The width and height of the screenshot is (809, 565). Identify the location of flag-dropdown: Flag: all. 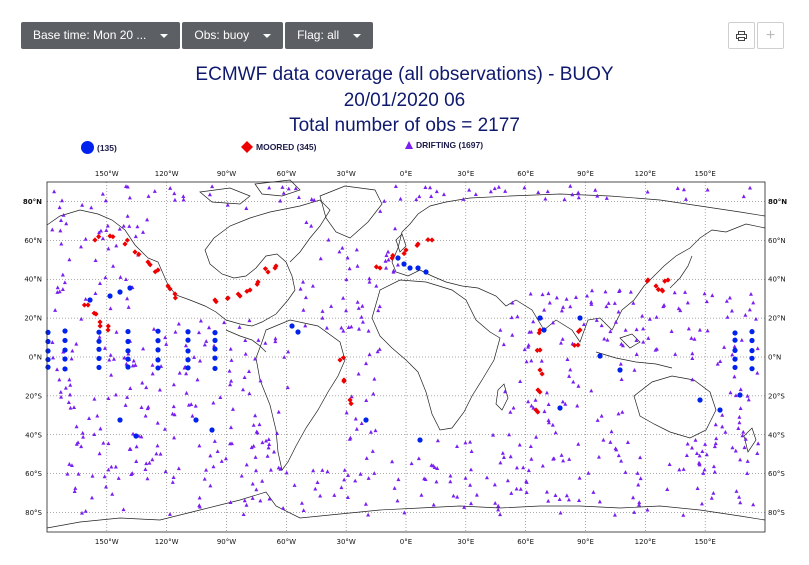
(329, 35).